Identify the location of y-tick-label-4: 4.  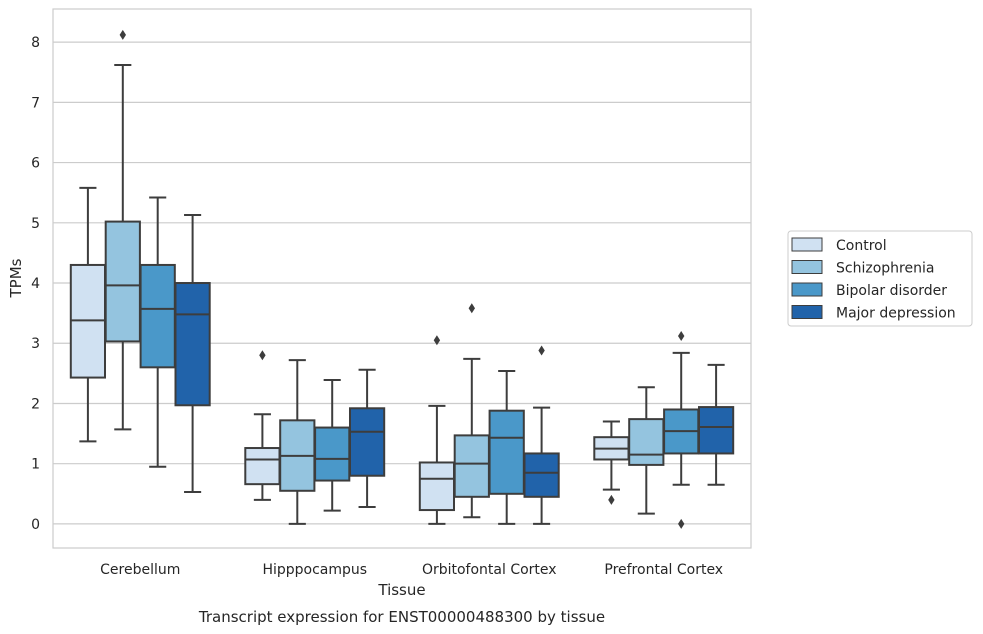
(35, 284).